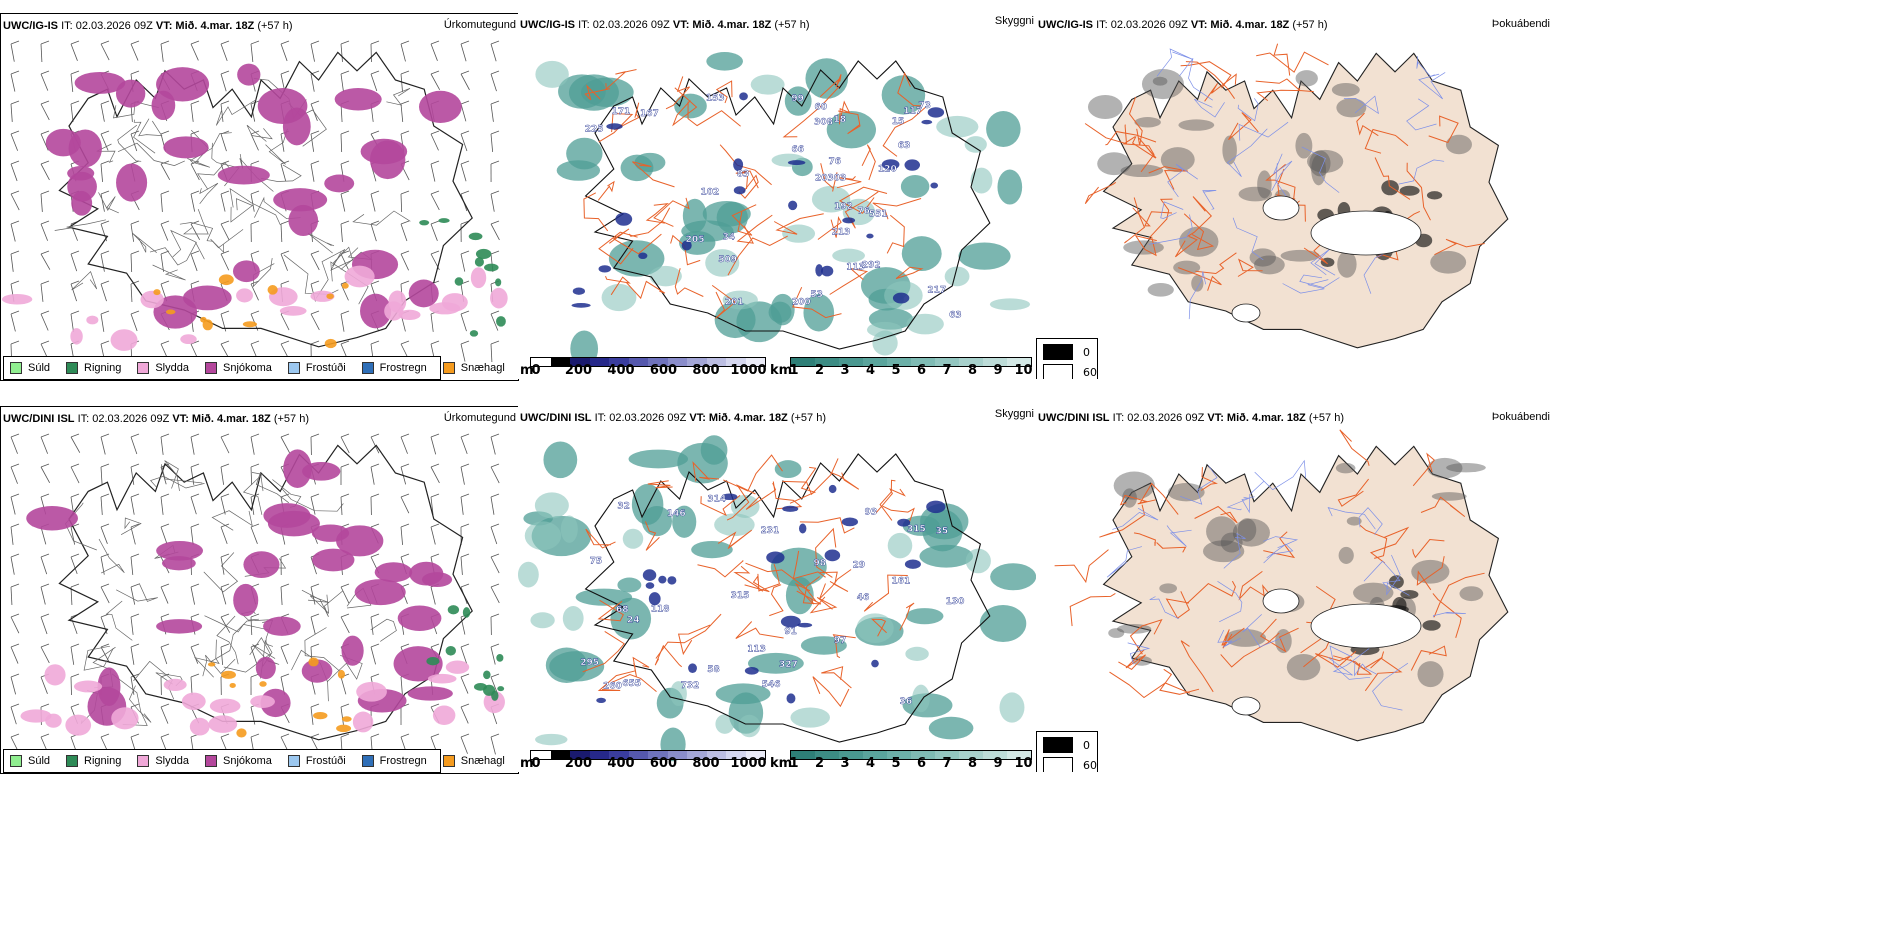  What do you see at coordinates (819, 370) in the screenshot?
I see `colorbar-tick: 2` at bounding box center [819, 370].